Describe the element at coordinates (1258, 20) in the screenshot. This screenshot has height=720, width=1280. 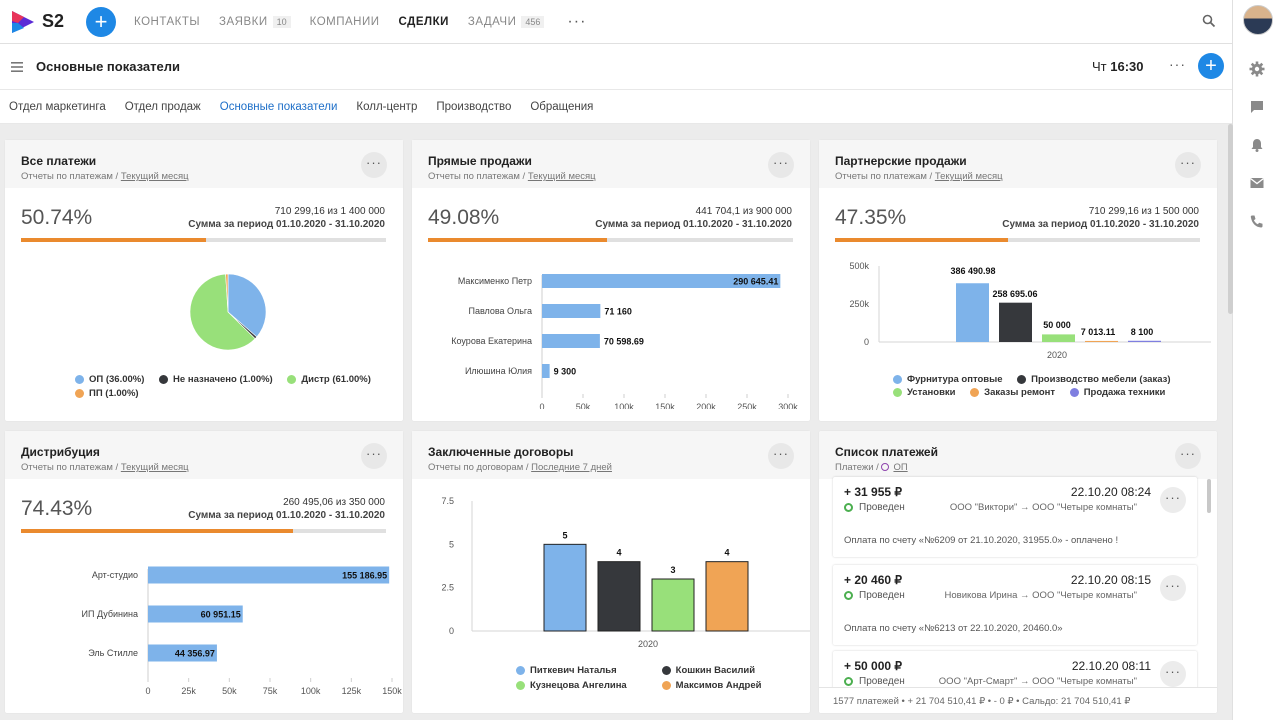
I see `user-avatar` at that location.